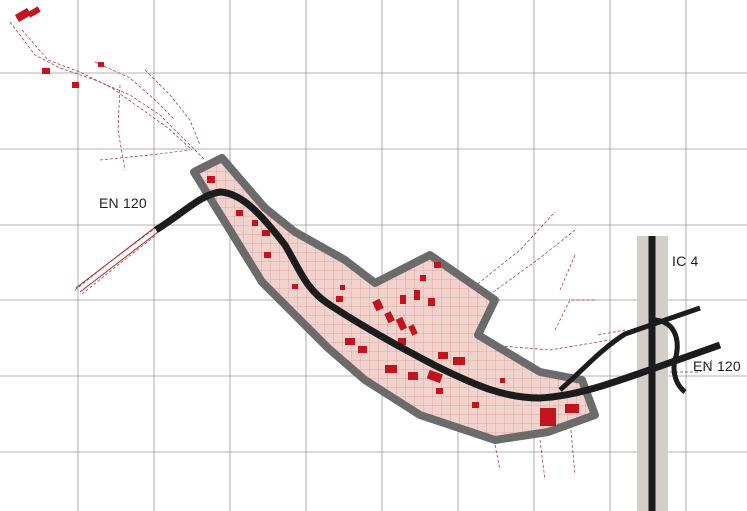 Image resolution: width=747 pixels, height=511 pixels. I want to click on western-approach-road, so click(119, 258).